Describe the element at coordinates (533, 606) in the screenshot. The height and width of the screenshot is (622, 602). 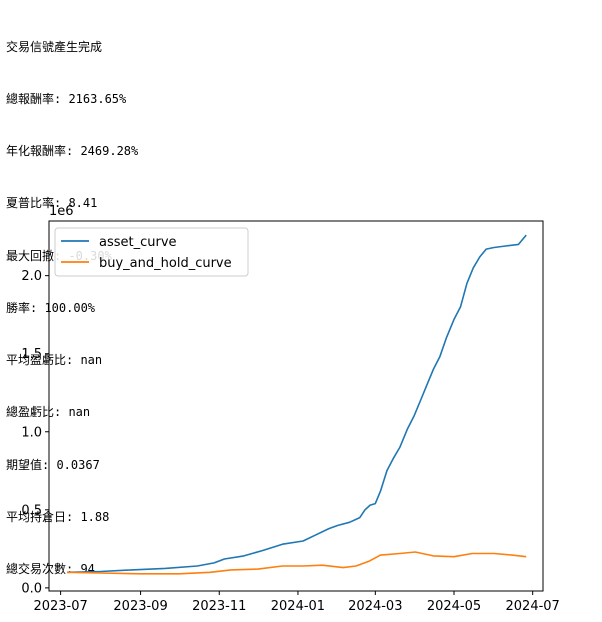
I see `x-tick-label: 2024-07` at that location.